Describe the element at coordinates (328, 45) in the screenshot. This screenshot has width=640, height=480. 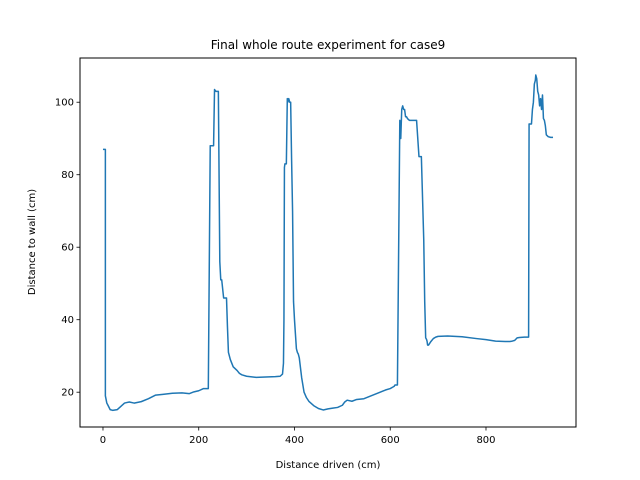
I see `chart-title: Final whole route experiment for case9` at that location.